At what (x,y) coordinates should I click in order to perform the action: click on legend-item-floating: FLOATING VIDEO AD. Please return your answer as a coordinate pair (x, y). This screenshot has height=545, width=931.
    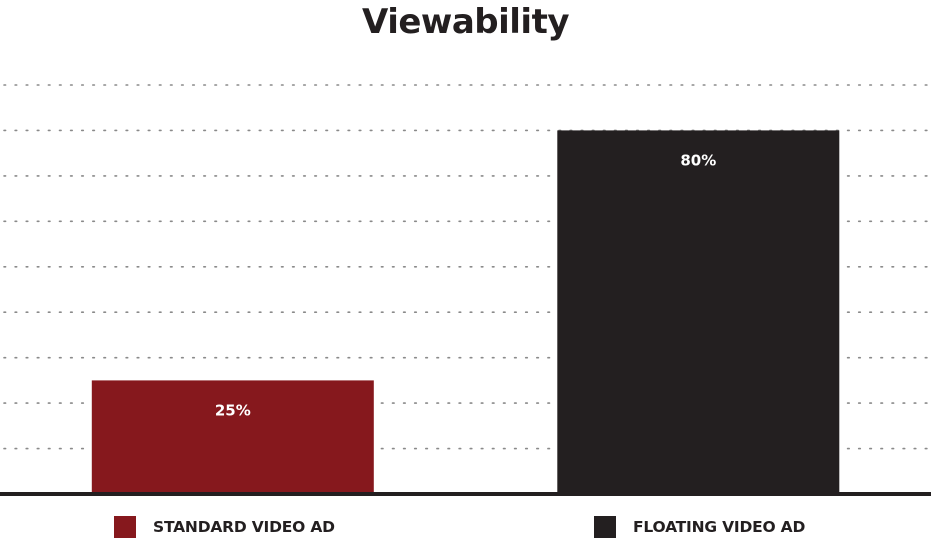
    Looking at the image, I should click on (699, 527).